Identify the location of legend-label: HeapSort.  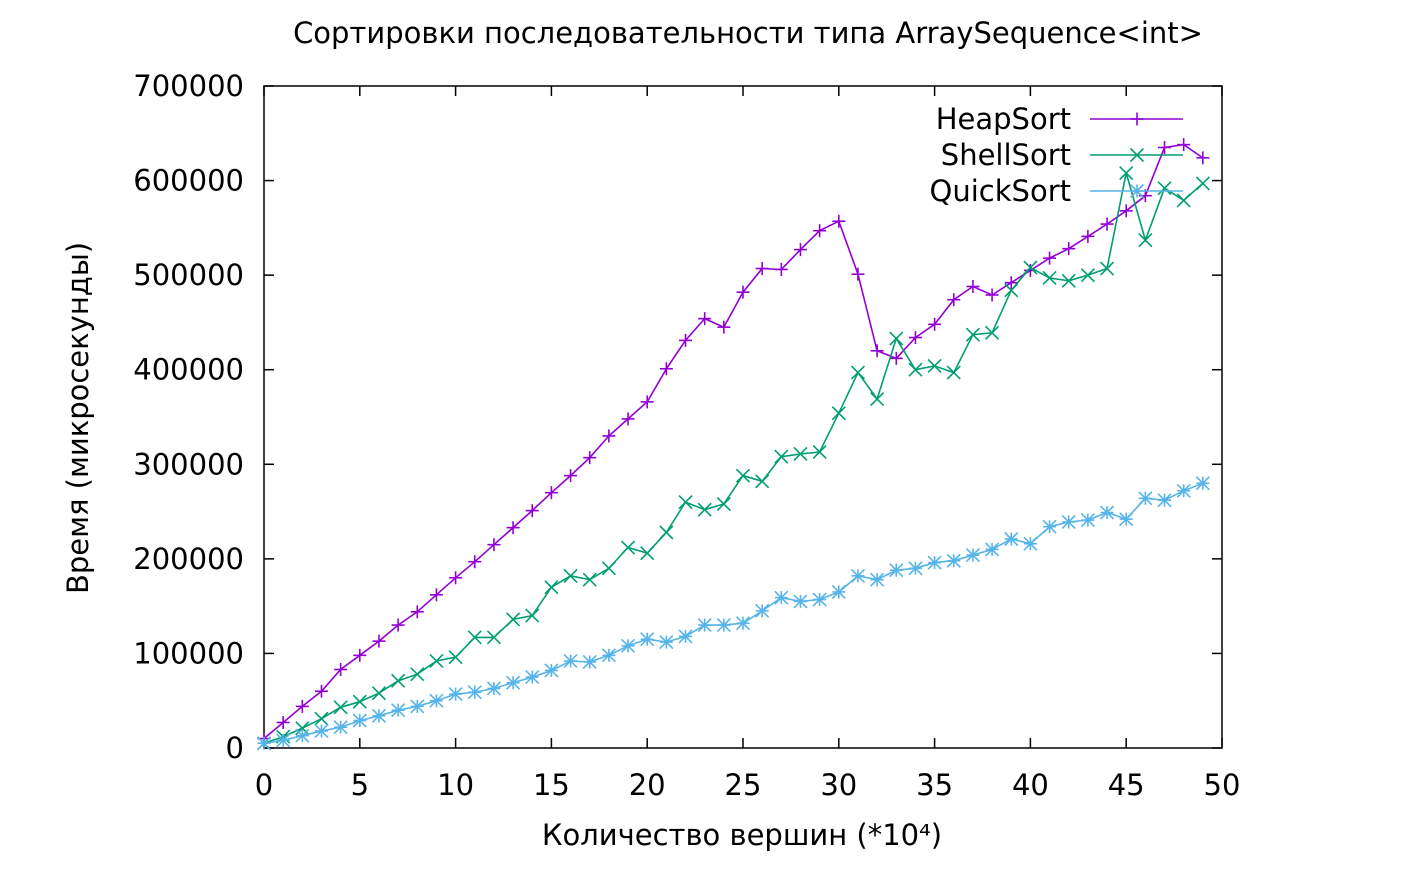
(1003, 119).